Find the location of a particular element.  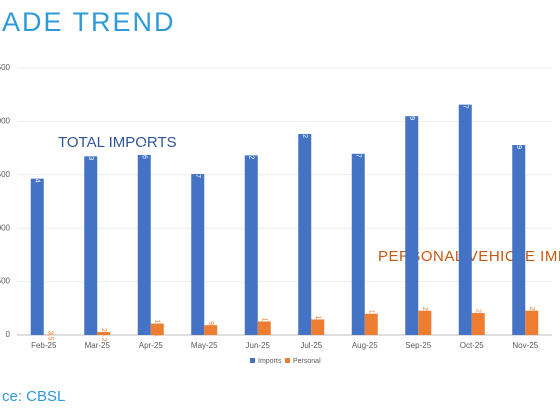

data-label: 205.6 is located at coordinates (477, 318).